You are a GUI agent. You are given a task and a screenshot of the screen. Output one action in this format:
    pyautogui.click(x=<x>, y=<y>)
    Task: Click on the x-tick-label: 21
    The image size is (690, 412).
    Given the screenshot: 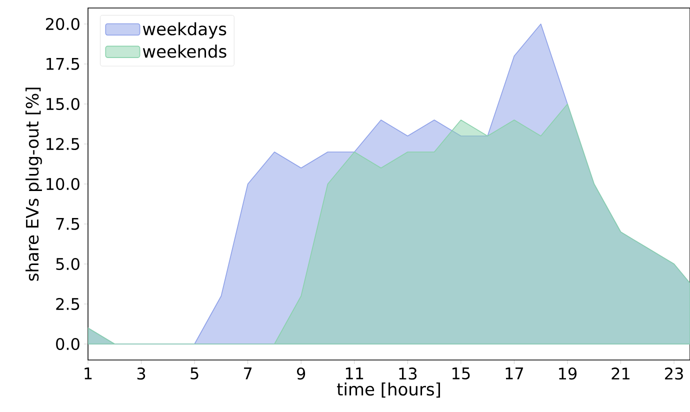 What is the action you would take?
    pyautogui.click(x=621, y=374)
    